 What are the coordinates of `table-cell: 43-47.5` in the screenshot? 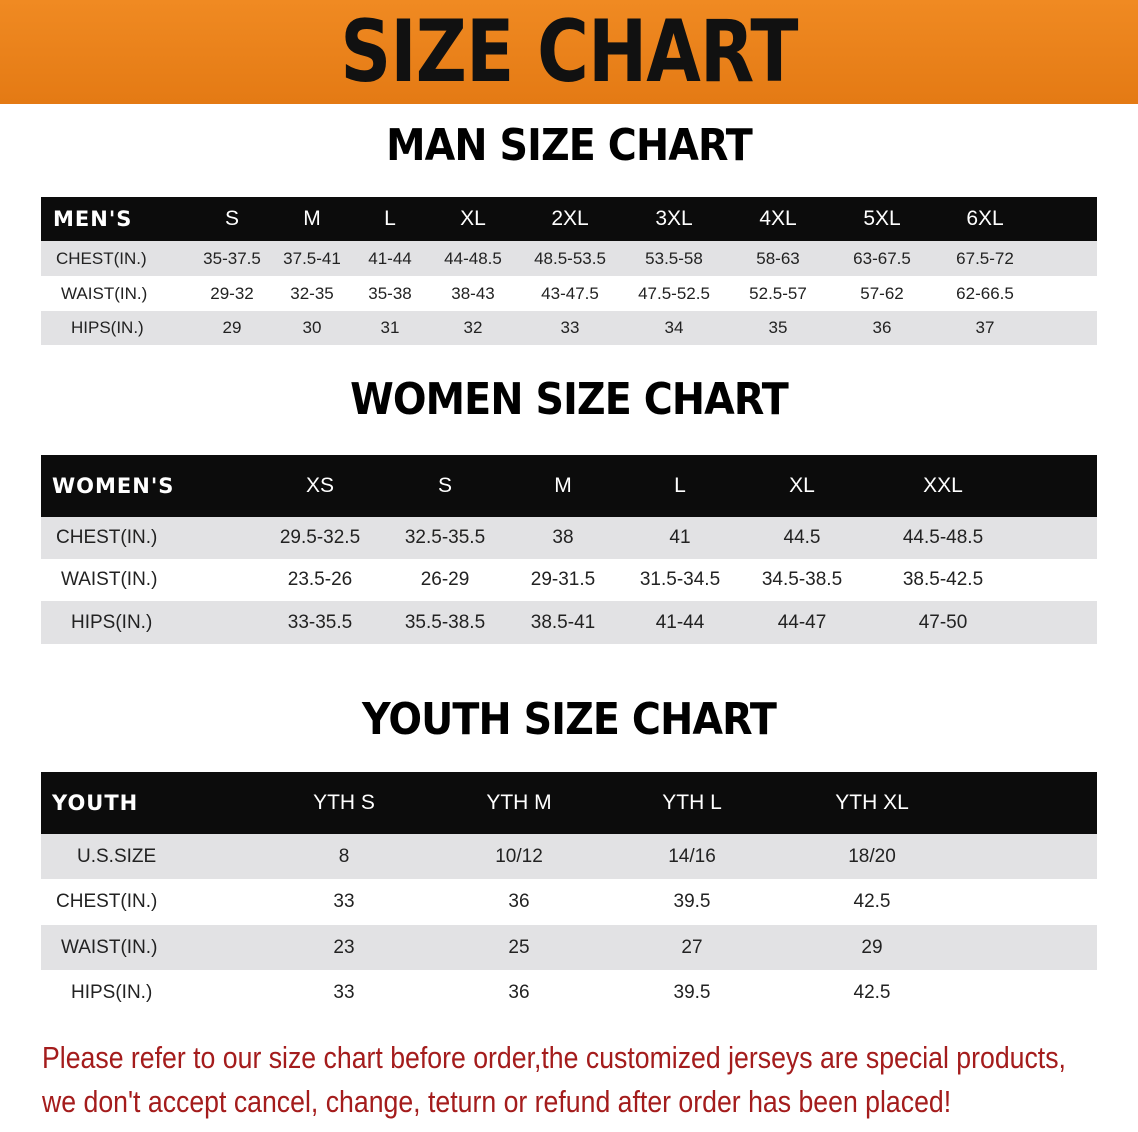 It's located at (570, 293).